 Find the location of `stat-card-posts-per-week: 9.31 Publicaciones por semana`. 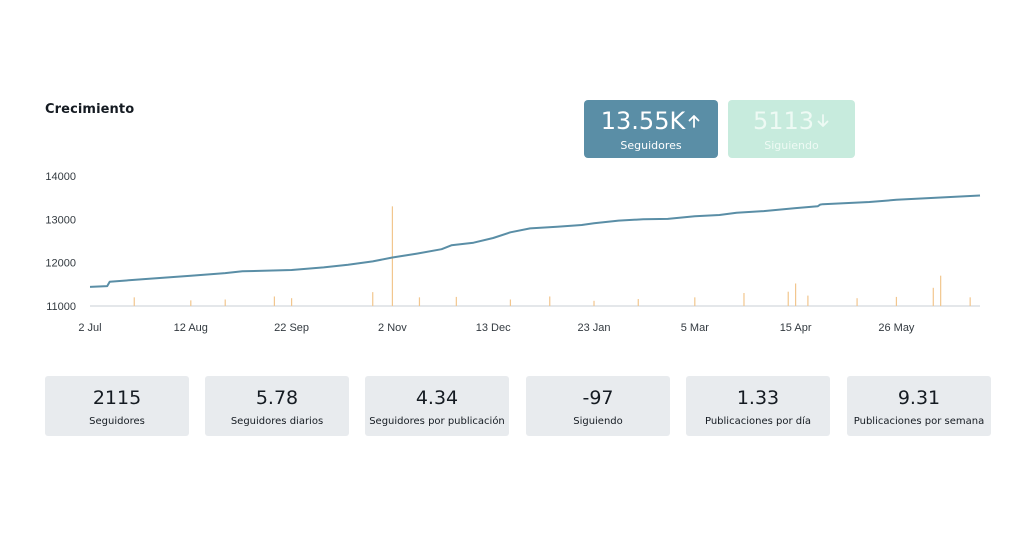

stat-card-posts-per-week: 9.31 Publicaciones por semana is located at coordinates (919, 406).